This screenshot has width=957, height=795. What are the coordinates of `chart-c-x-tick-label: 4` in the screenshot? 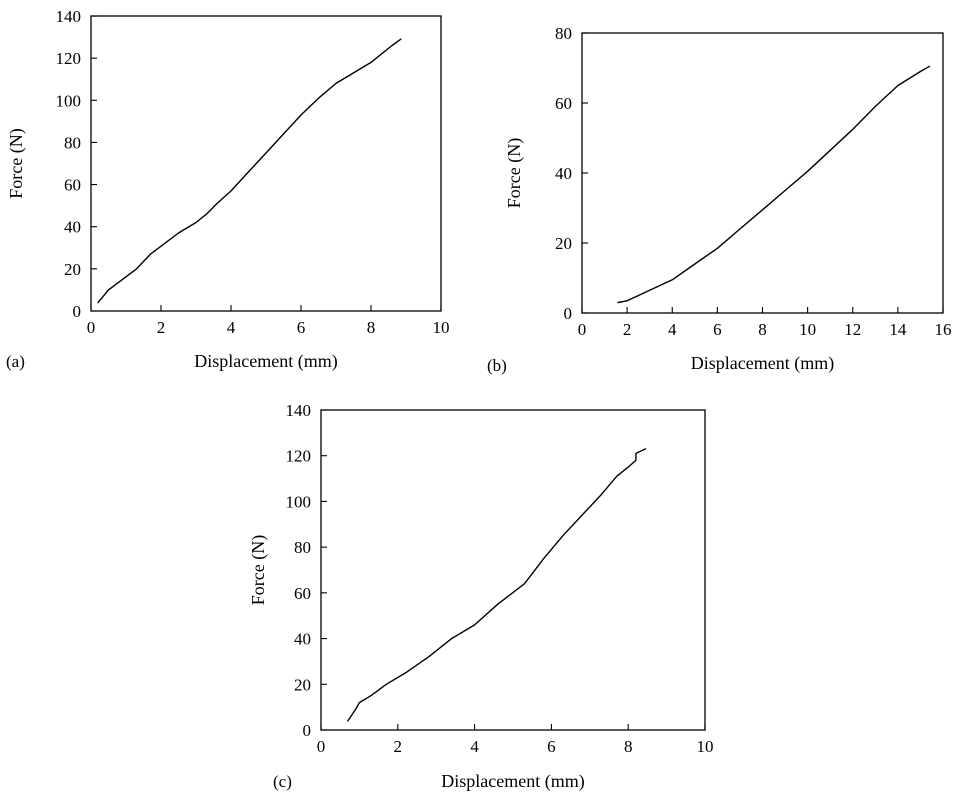 It's located at (474, 746).